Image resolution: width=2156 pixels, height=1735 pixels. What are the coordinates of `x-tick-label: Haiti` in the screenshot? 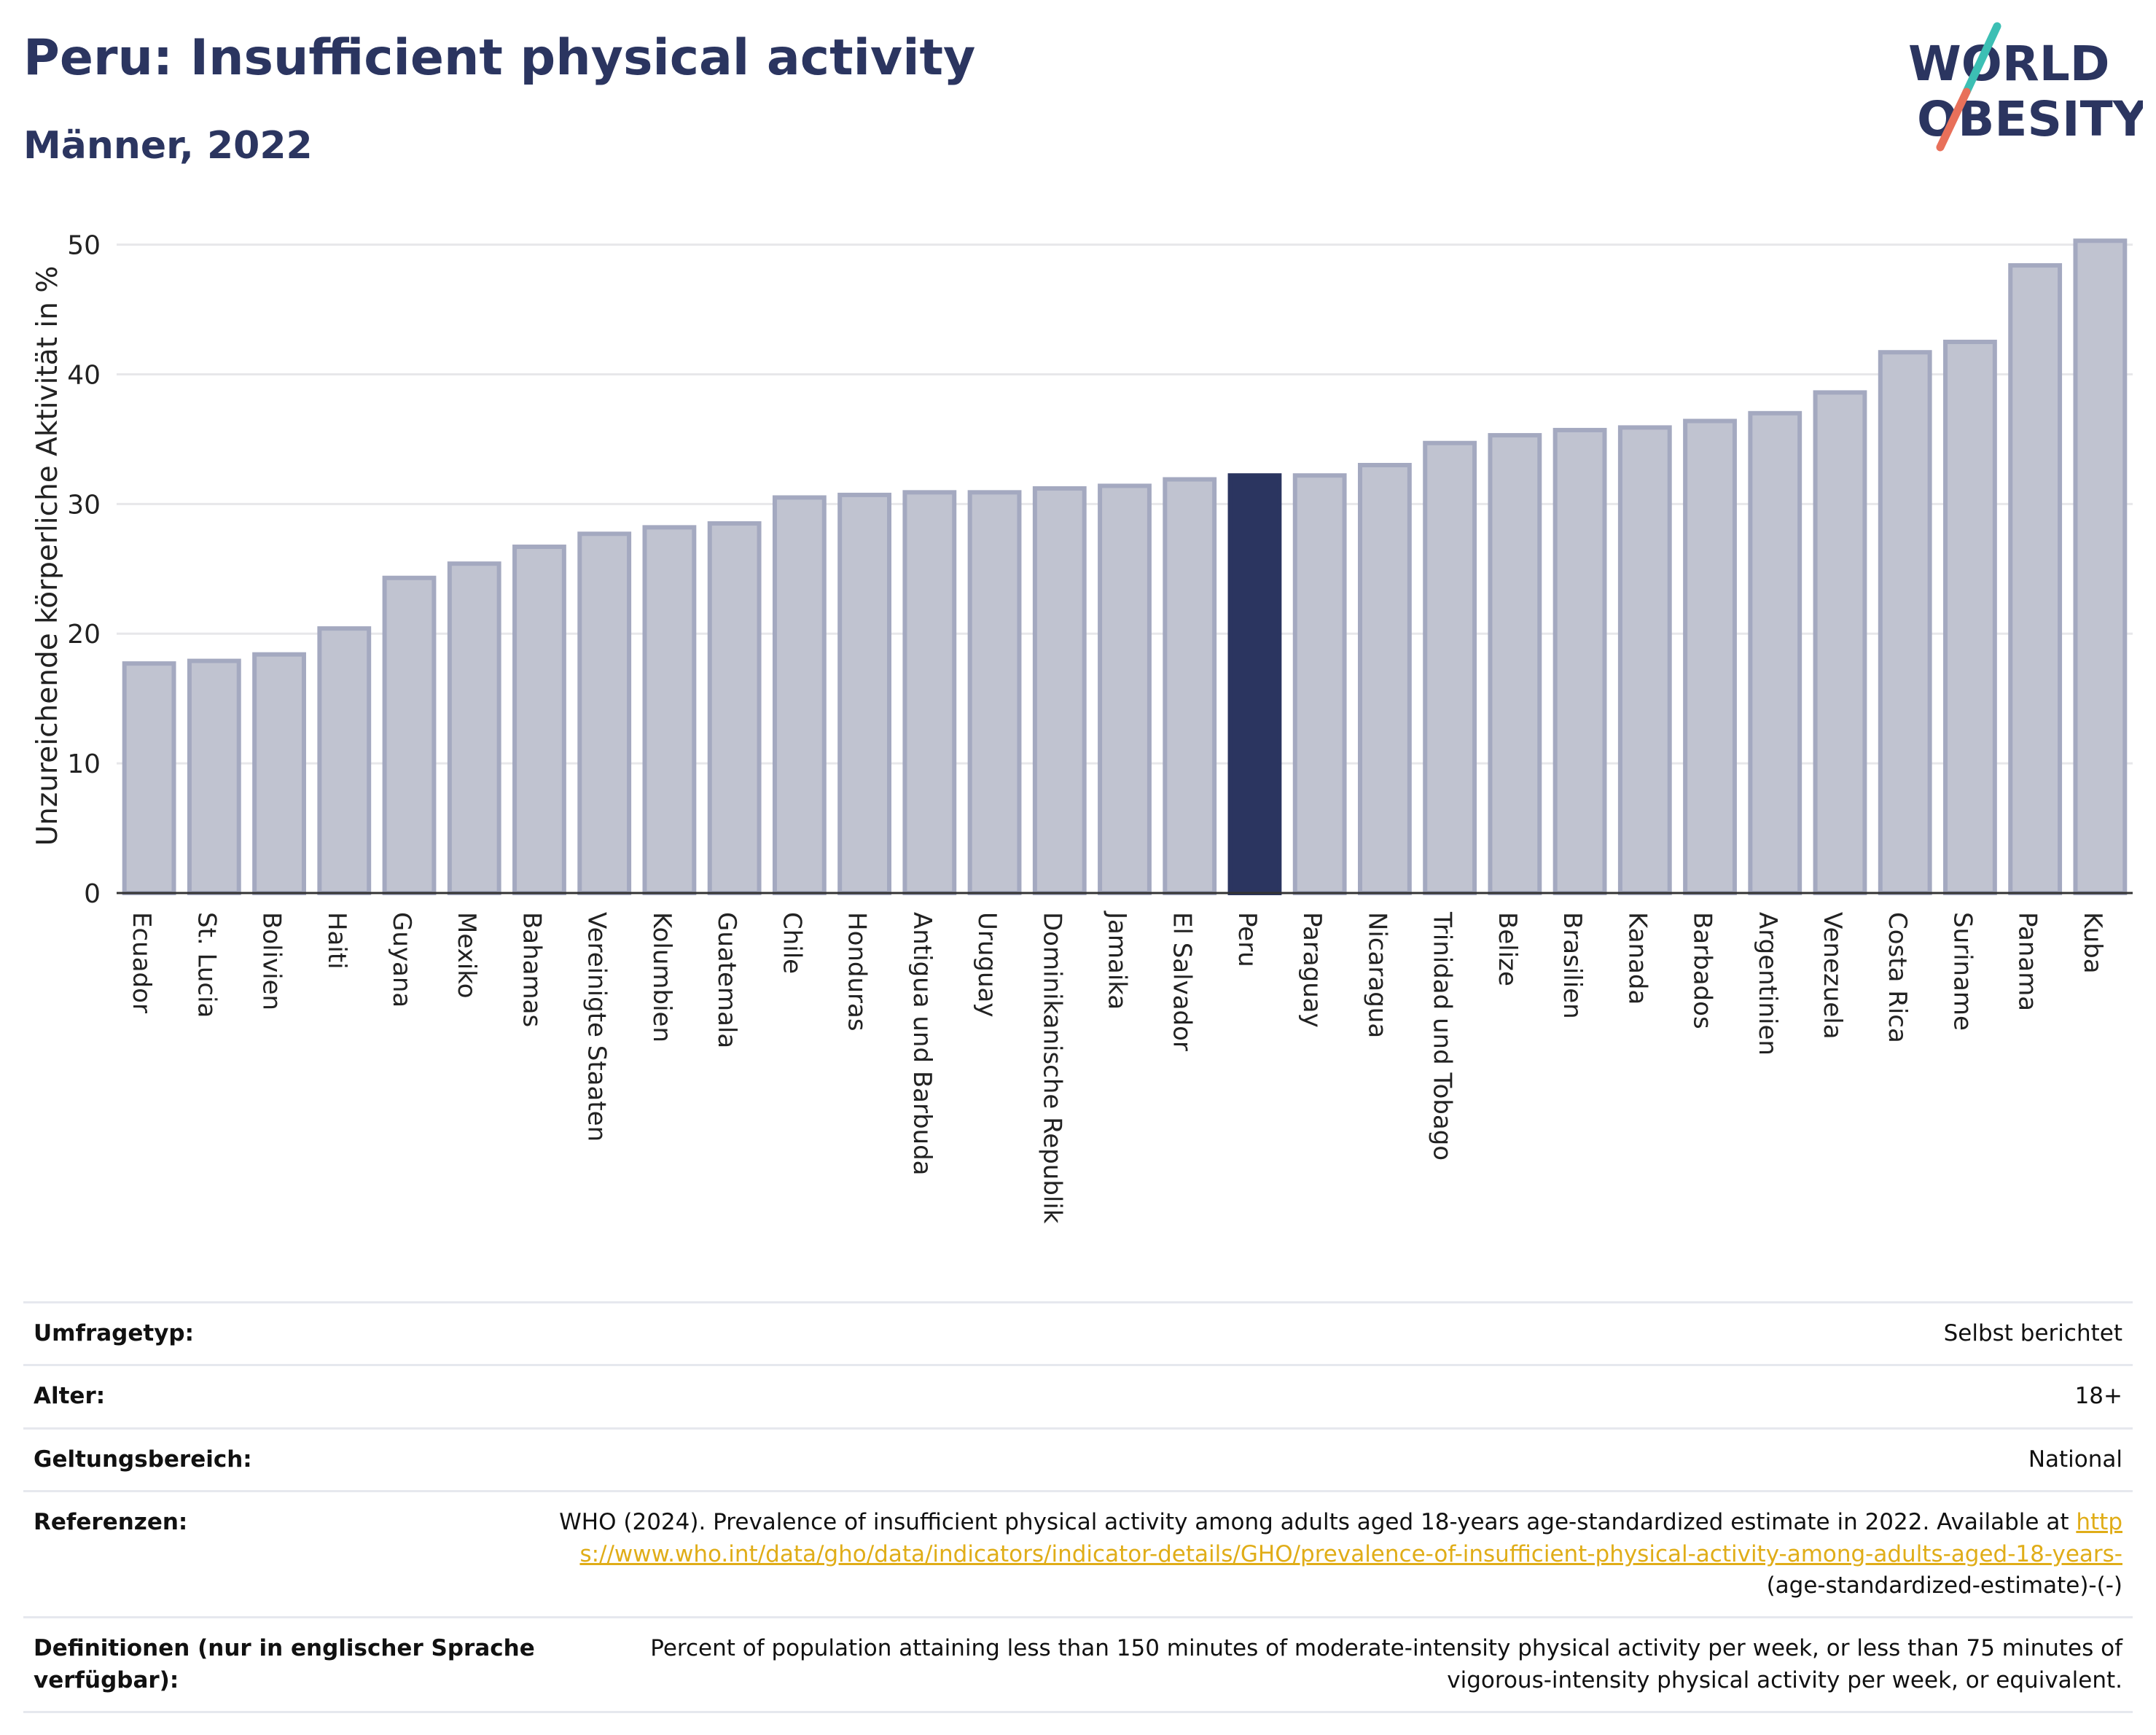 It's located at (337, 941).